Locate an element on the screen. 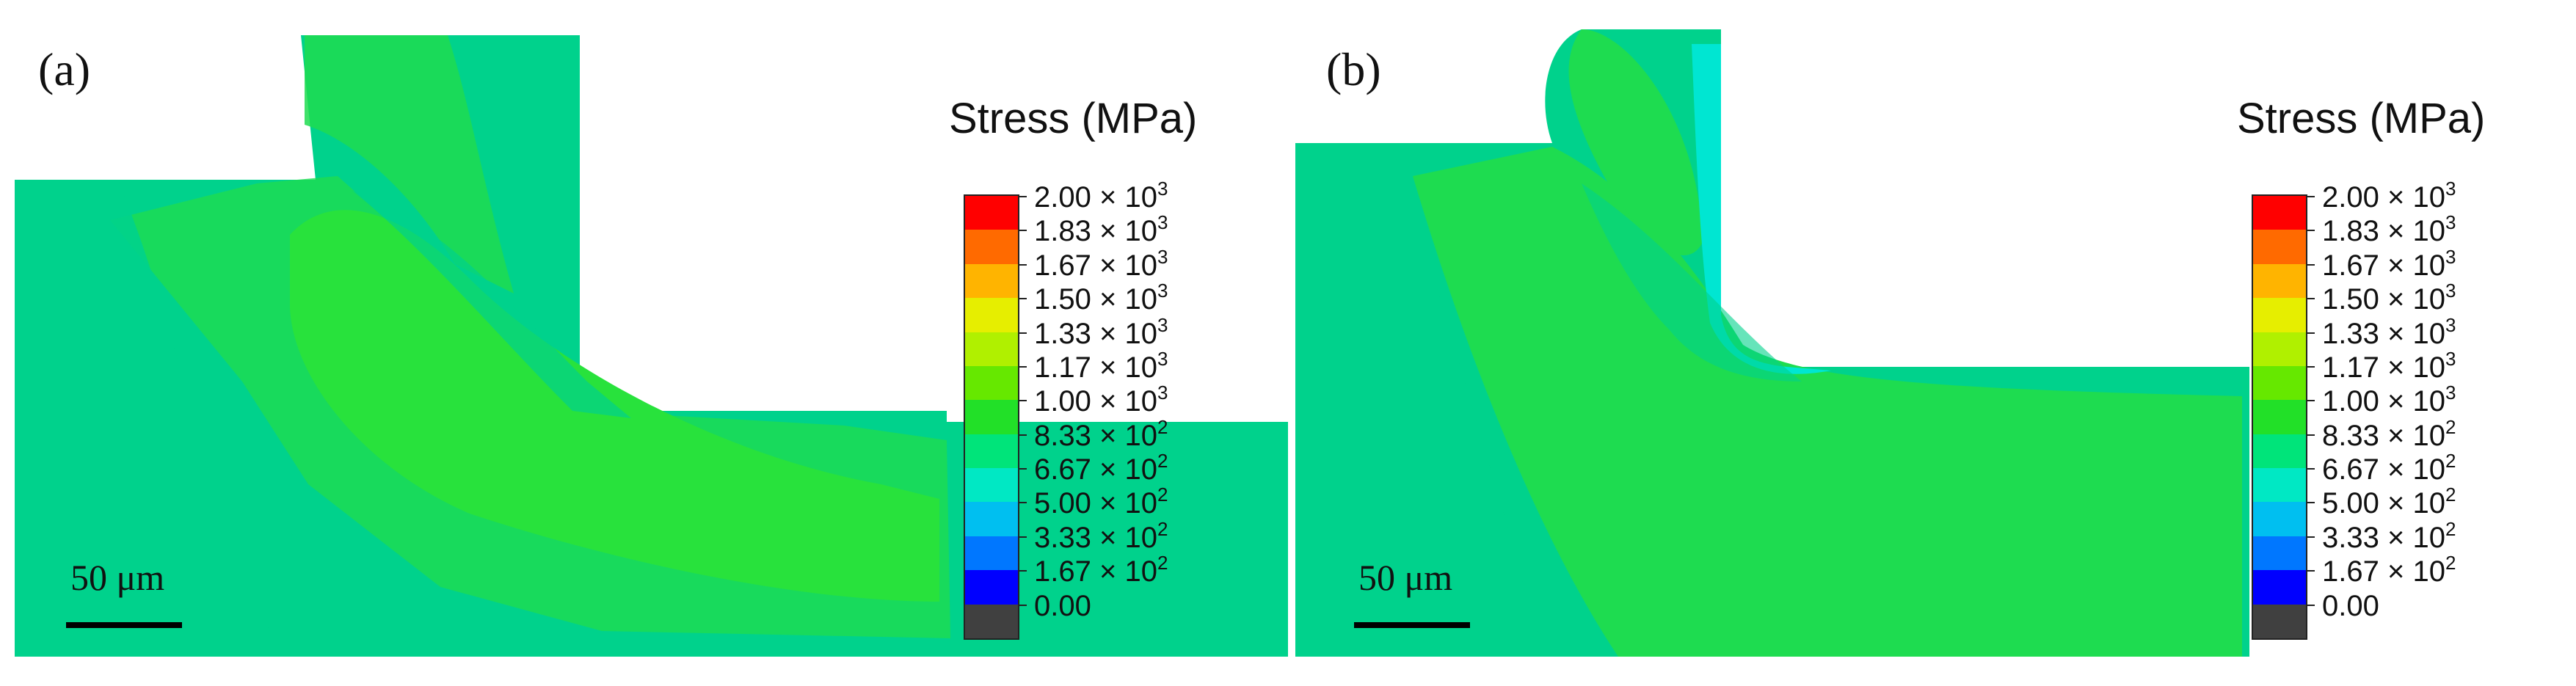 Image resolution: width=2576 pixels, height=686 pixels. panel-a-legend-label: 1.83 × 10³ is located at coordinates (1101, 229).